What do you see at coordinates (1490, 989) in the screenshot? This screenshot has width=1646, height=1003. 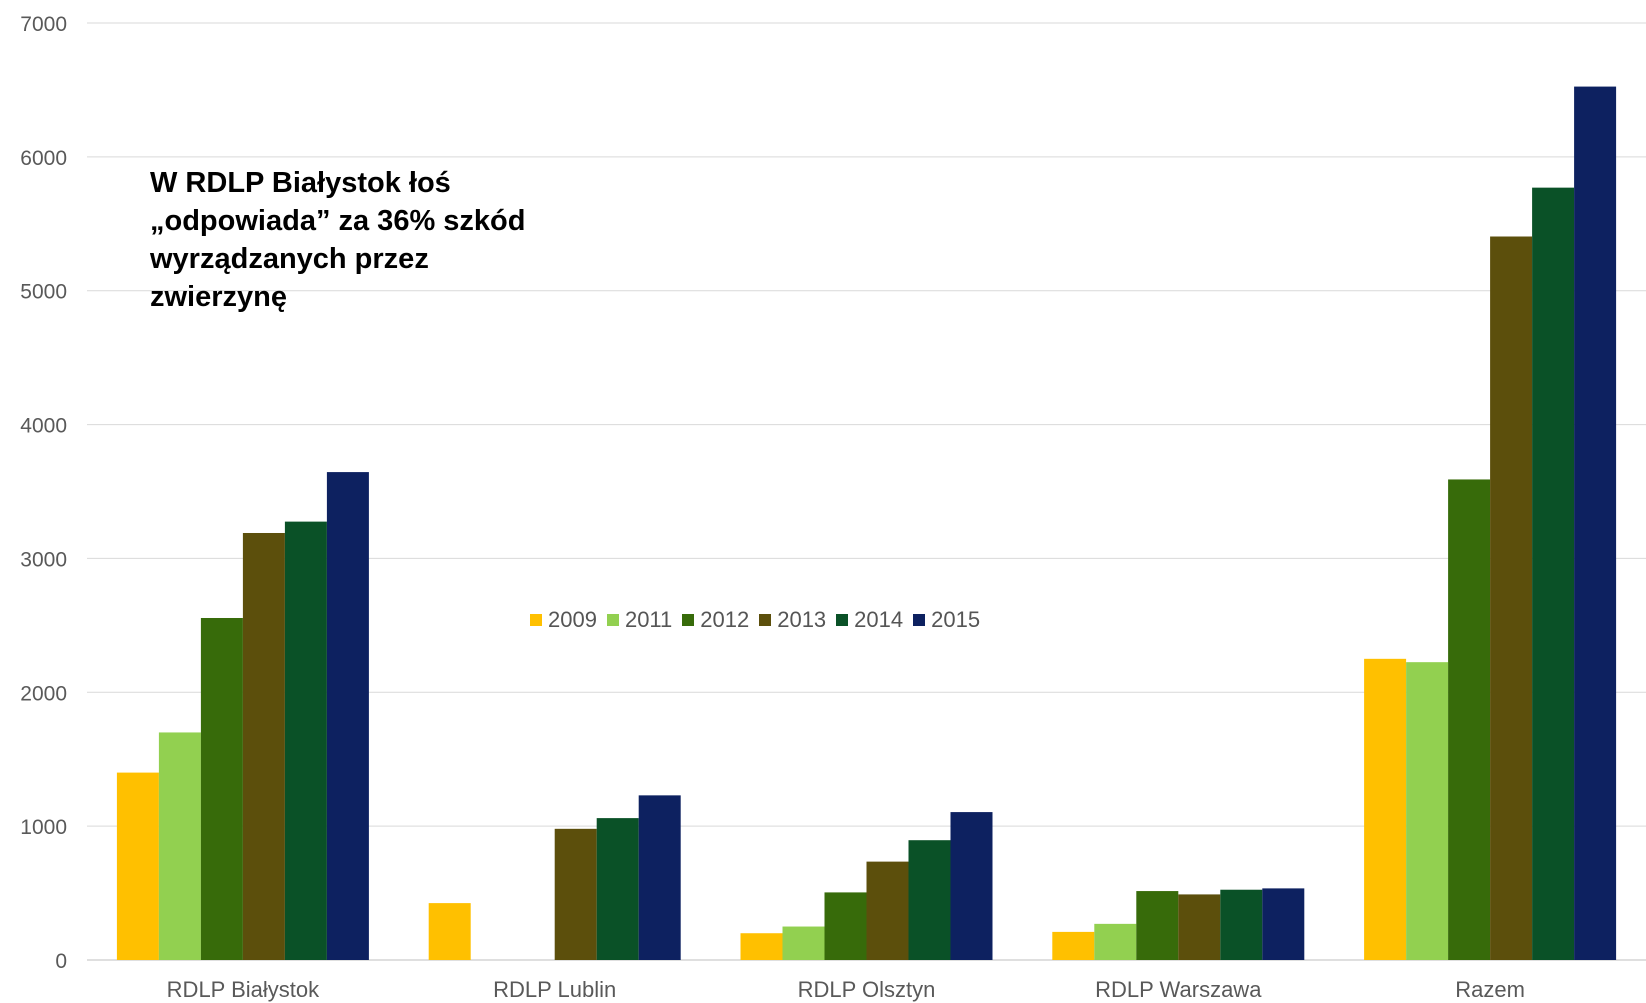 I see `x-tick-label: Razem` at bounding box center [1490, 989].